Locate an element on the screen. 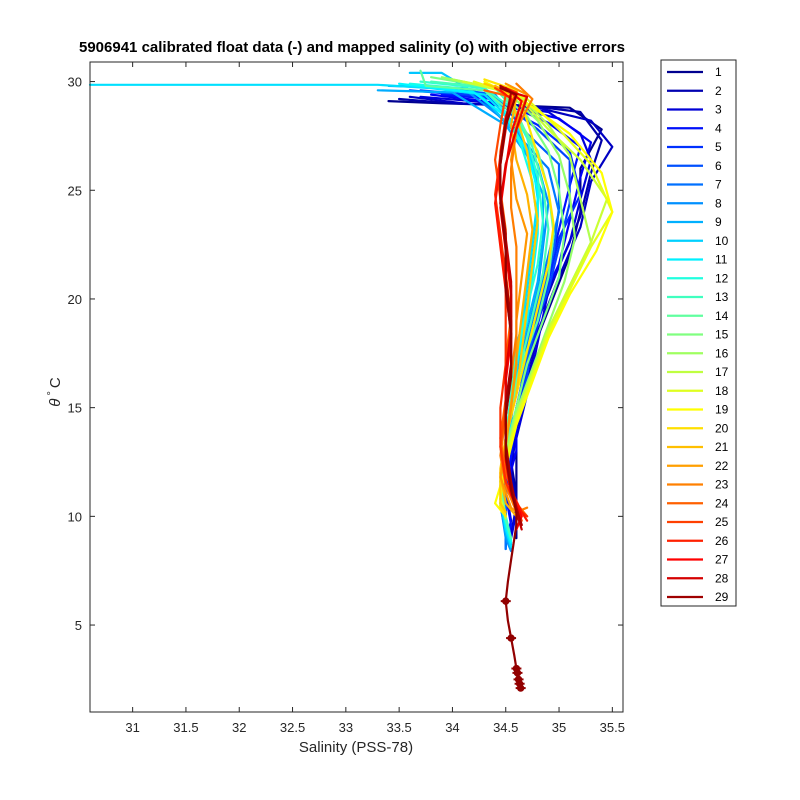  legend-label-19: 19 is located at coordinates (722, 410).